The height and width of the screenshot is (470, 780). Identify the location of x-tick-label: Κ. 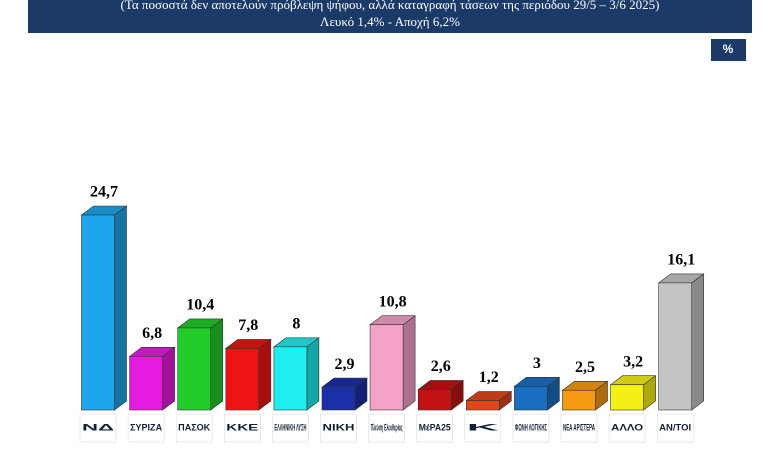
(484, 427).